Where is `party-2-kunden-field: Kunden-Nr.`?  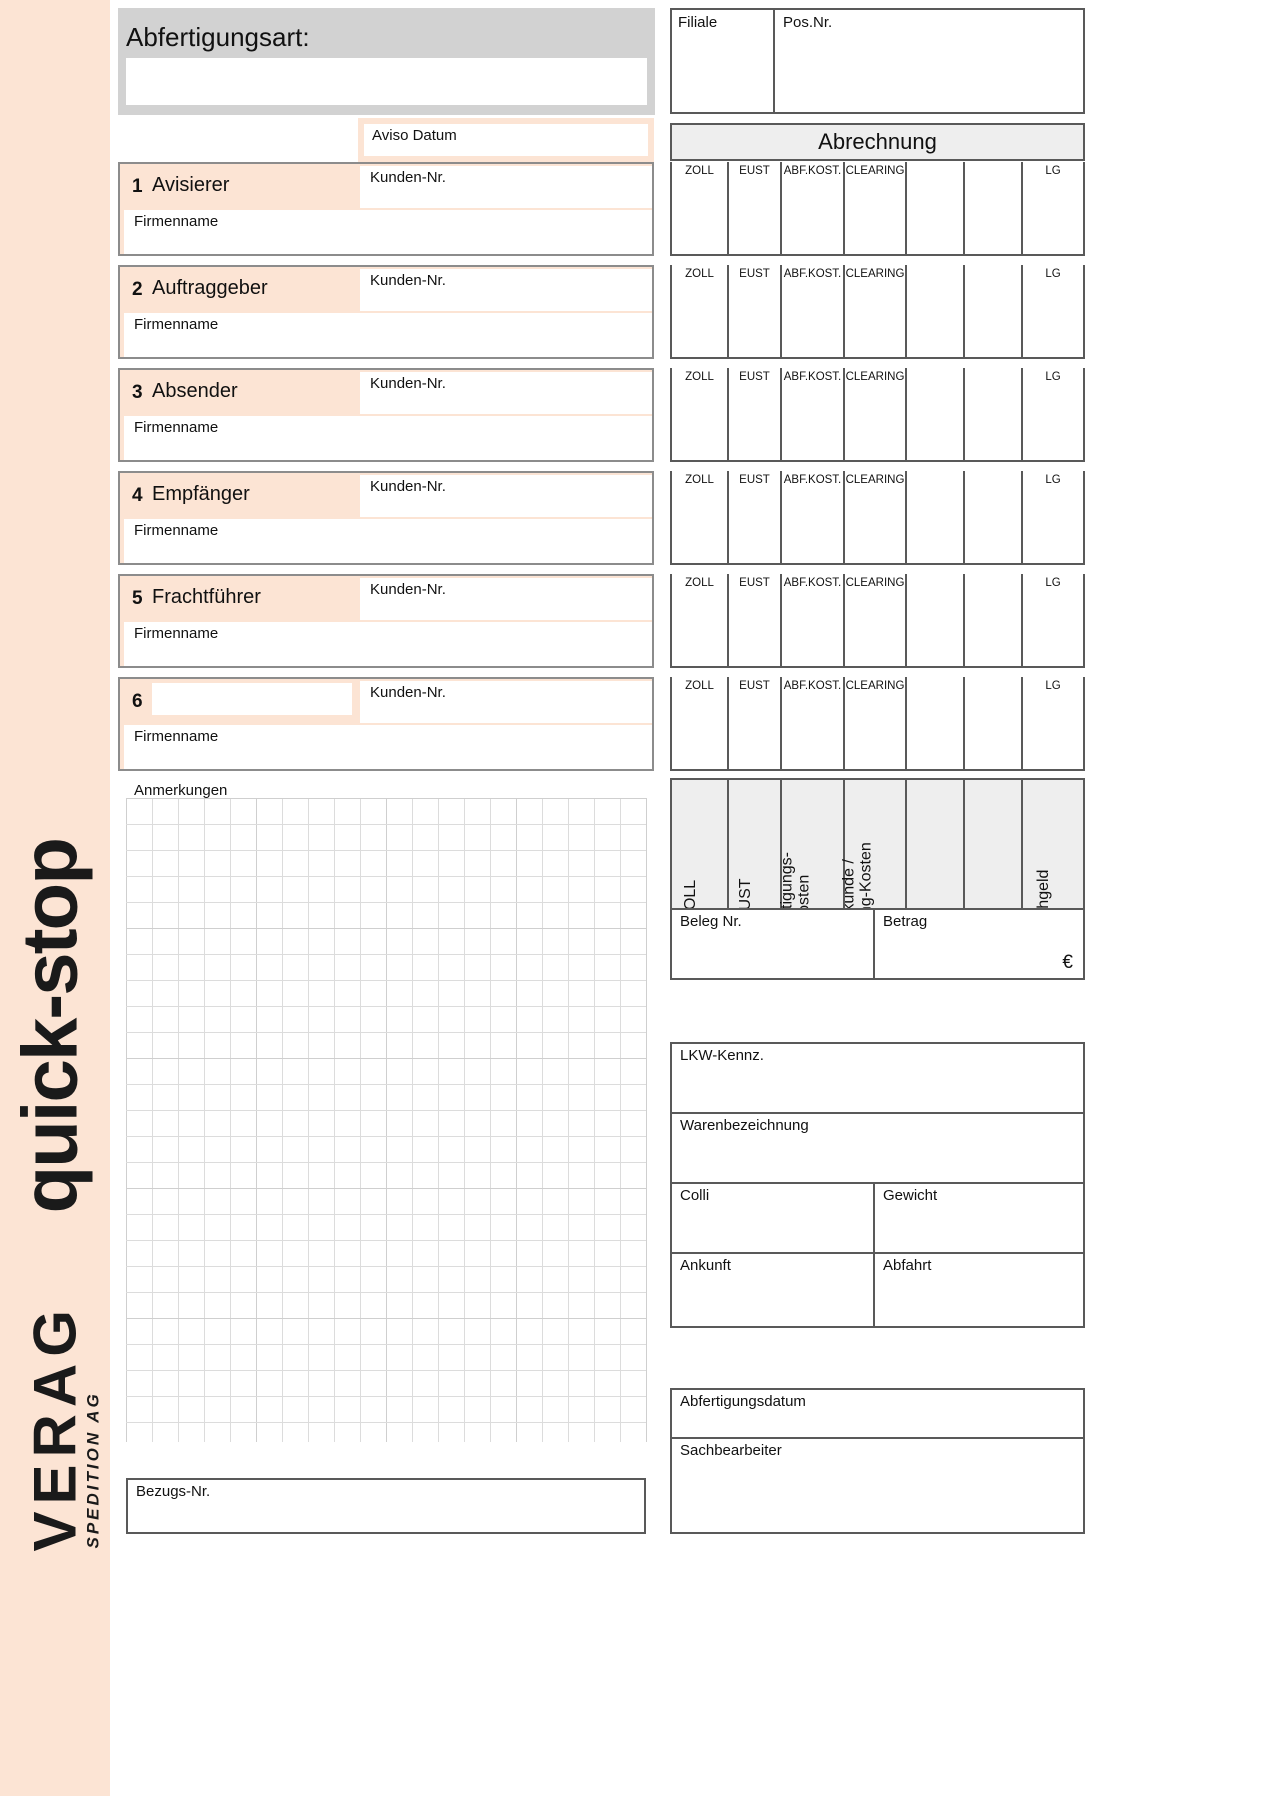 party-2-kunden-field: Kunden-Nr. is located at coordinates (506, 290).